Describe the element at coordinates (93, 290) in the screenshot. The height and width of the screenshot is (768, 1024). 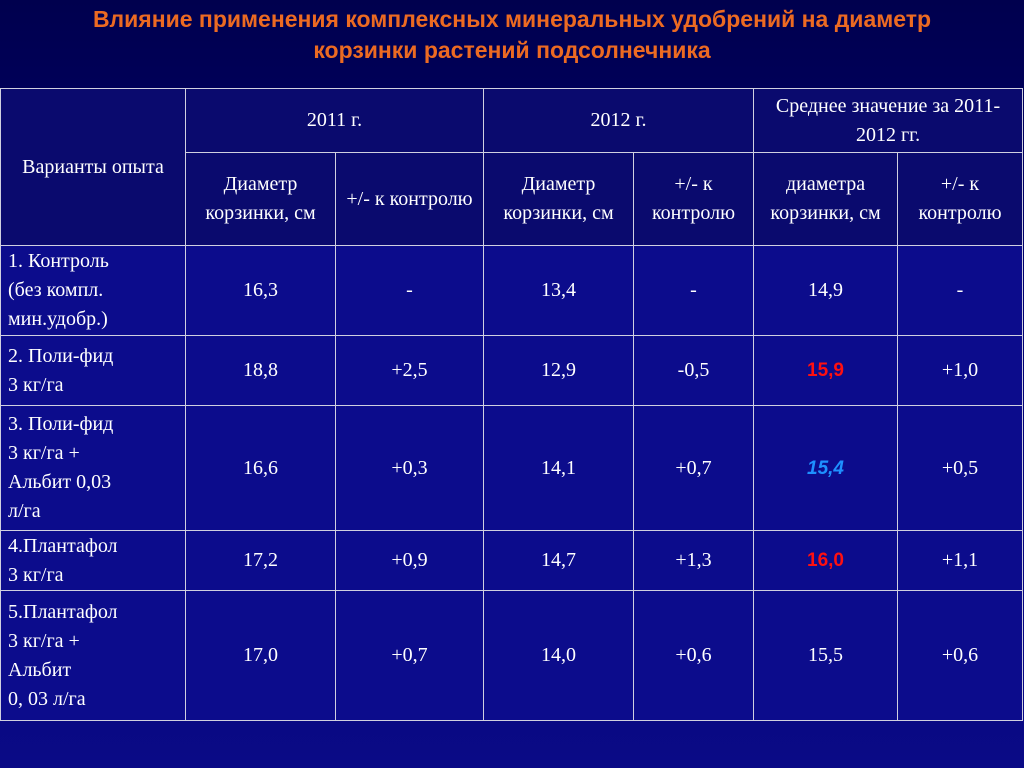
I see `variant-cell: 1. Контроль (без компл. мин.удобр.)` at that location.